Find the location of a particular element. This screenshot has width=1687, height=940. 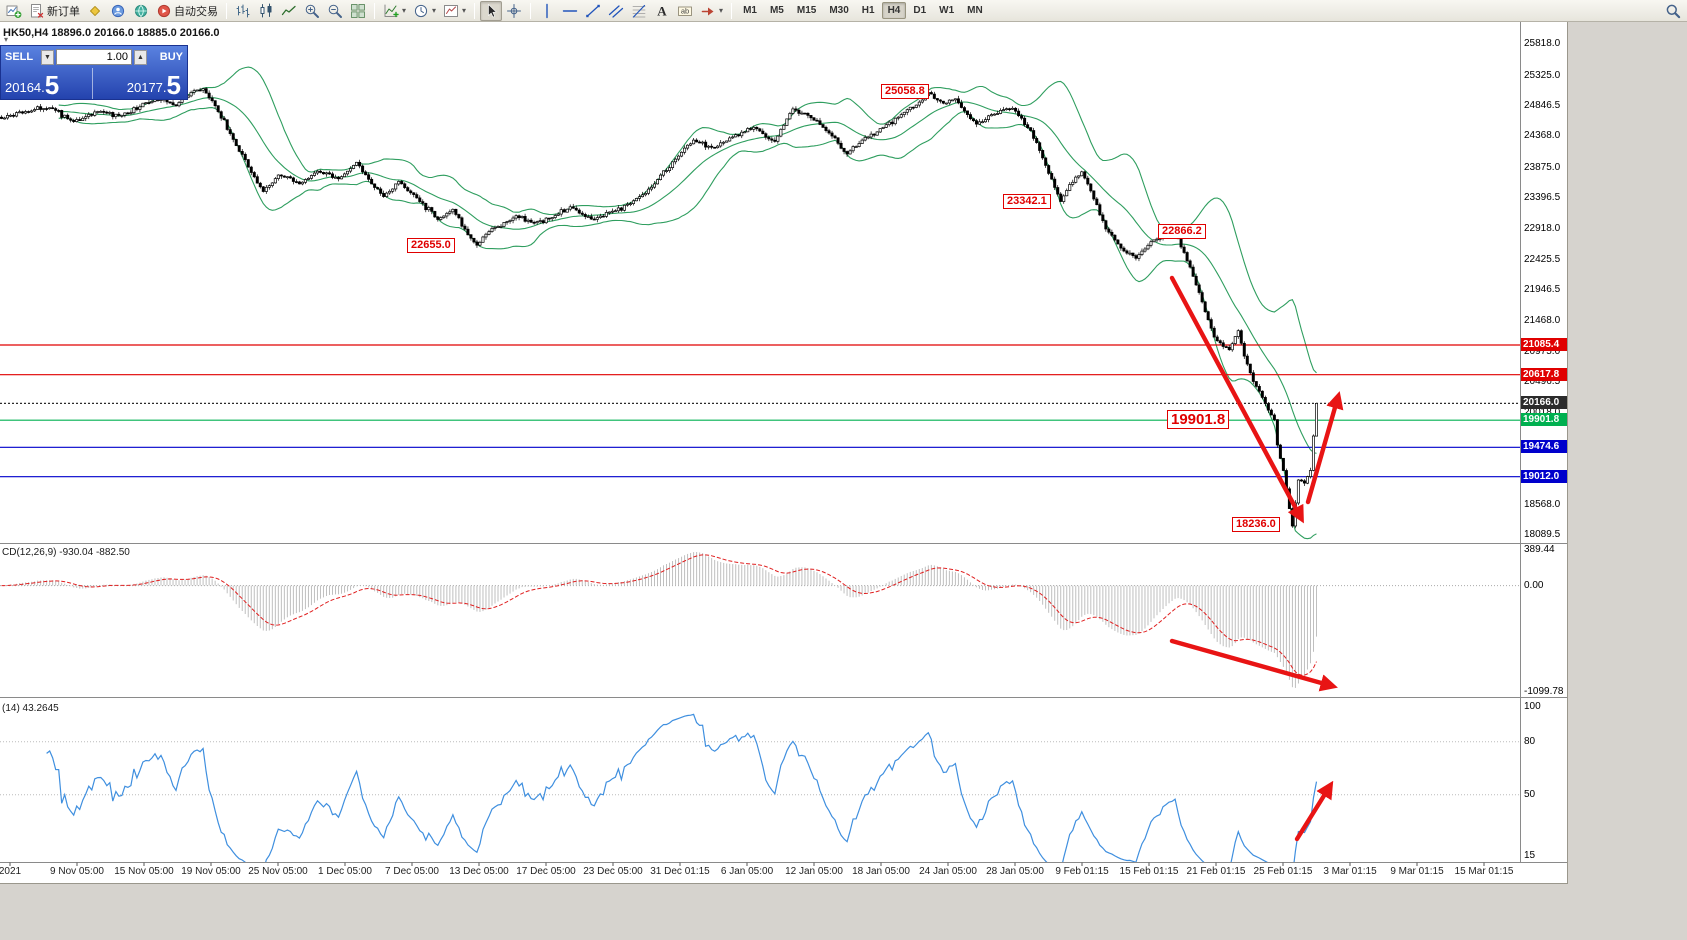

mql5-button is located at coordinates (95, 11).